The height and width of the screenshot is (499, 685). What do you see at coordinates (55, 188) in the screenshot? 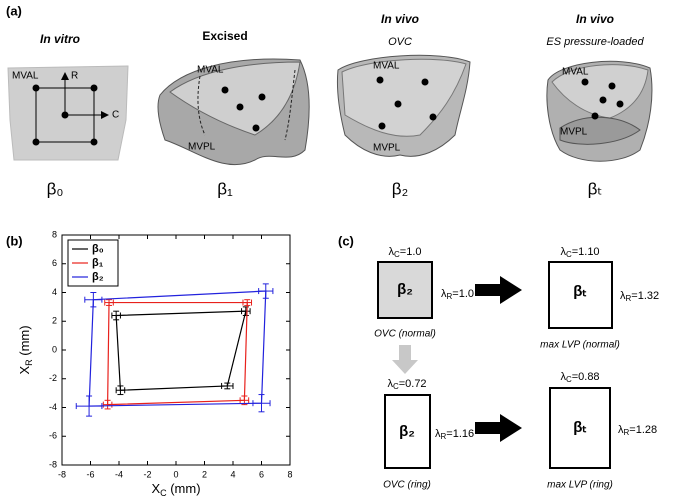
I see `config-symbol: β₀` at bounding box center [55, 188].